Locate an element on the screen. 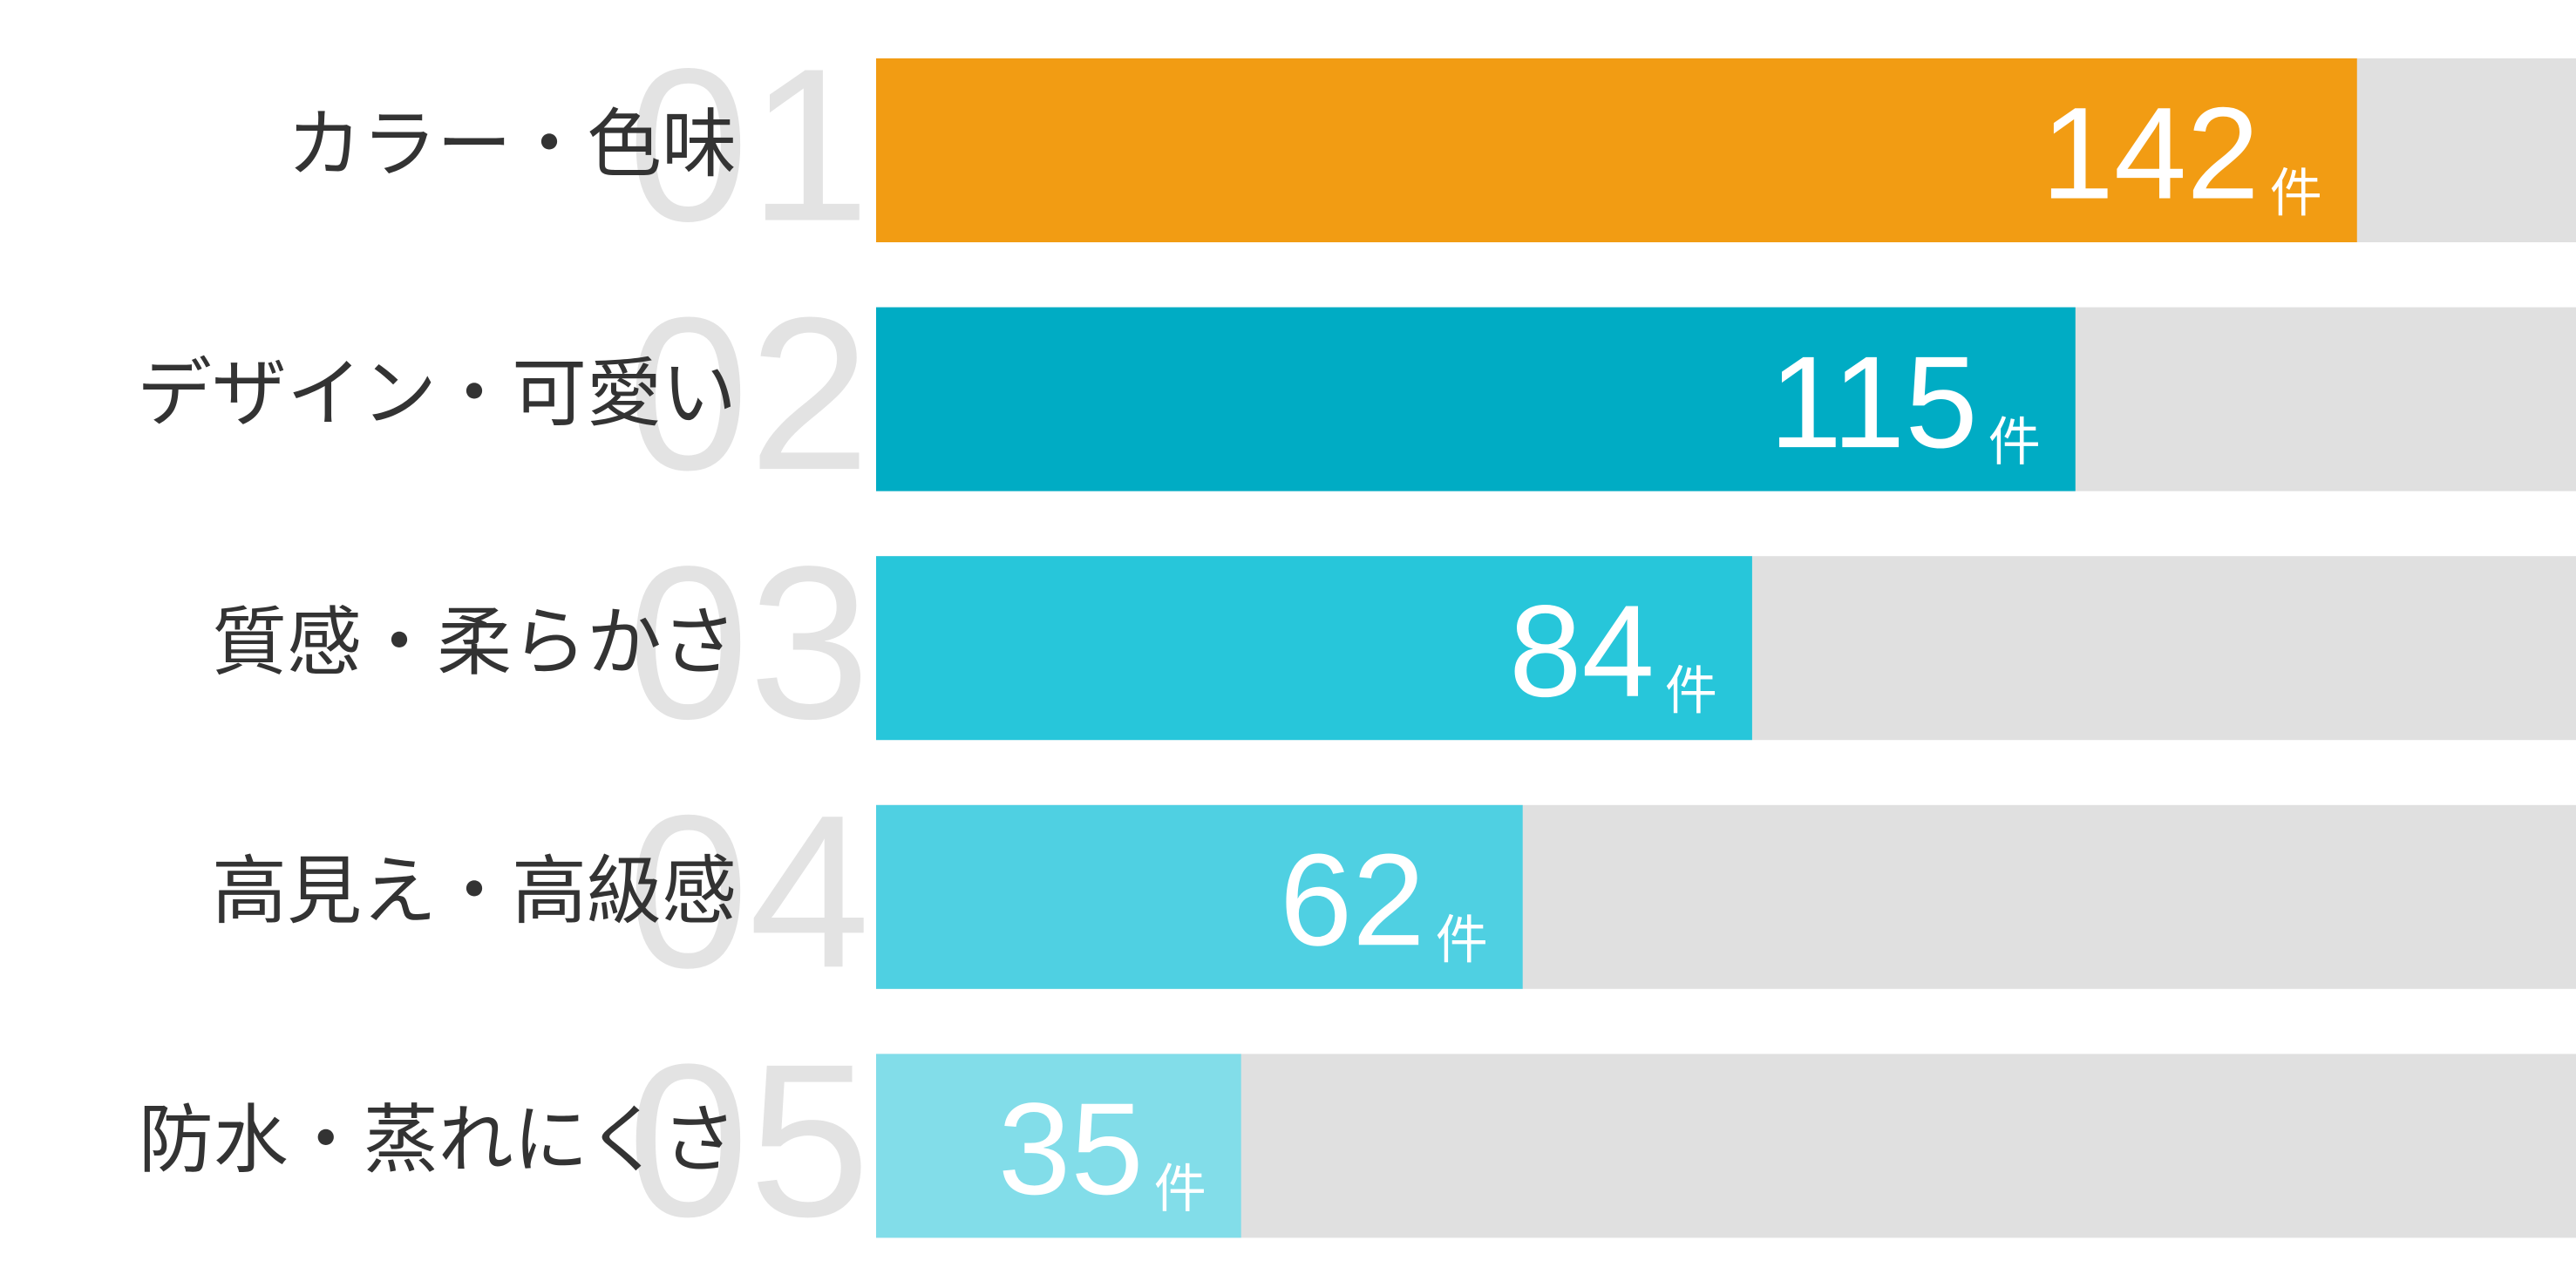 The height and width of the screenshot is (1281, 2576). rank-number: 02 is located at coordinates (749, 393).